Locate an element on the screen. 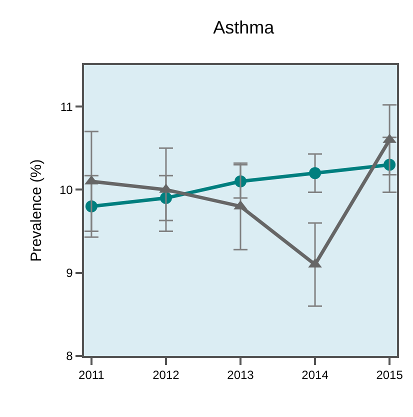  x-tick-label: 2013 is located at coordinates (240, 375).